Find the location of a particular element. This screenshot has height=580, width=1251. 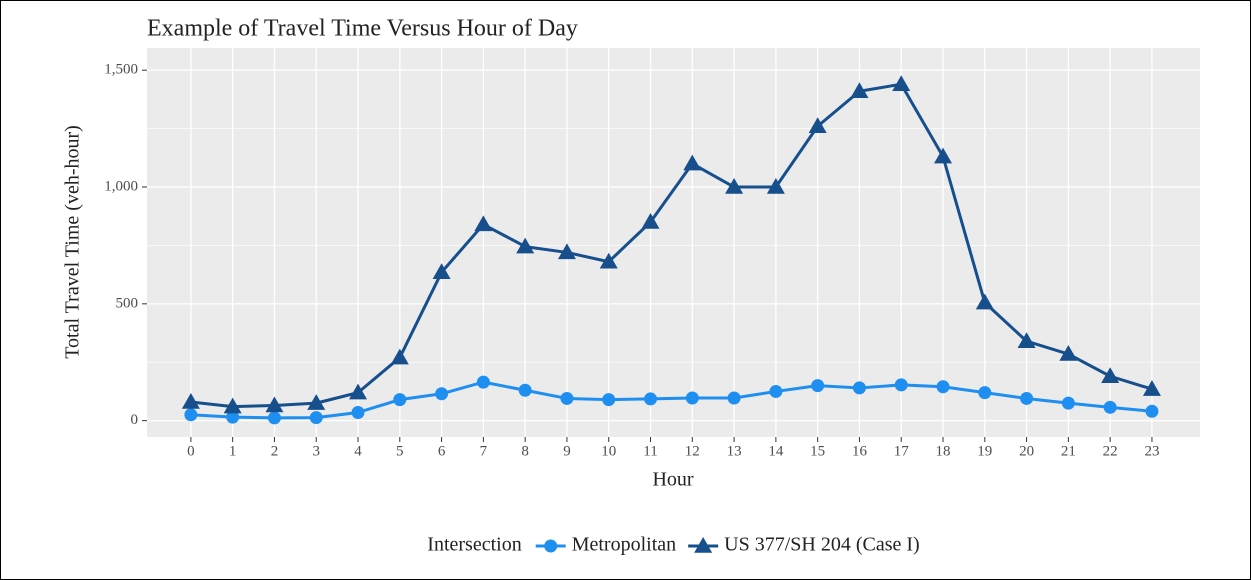

legend-item: Metropolitan is located at coordinates (605, 545).